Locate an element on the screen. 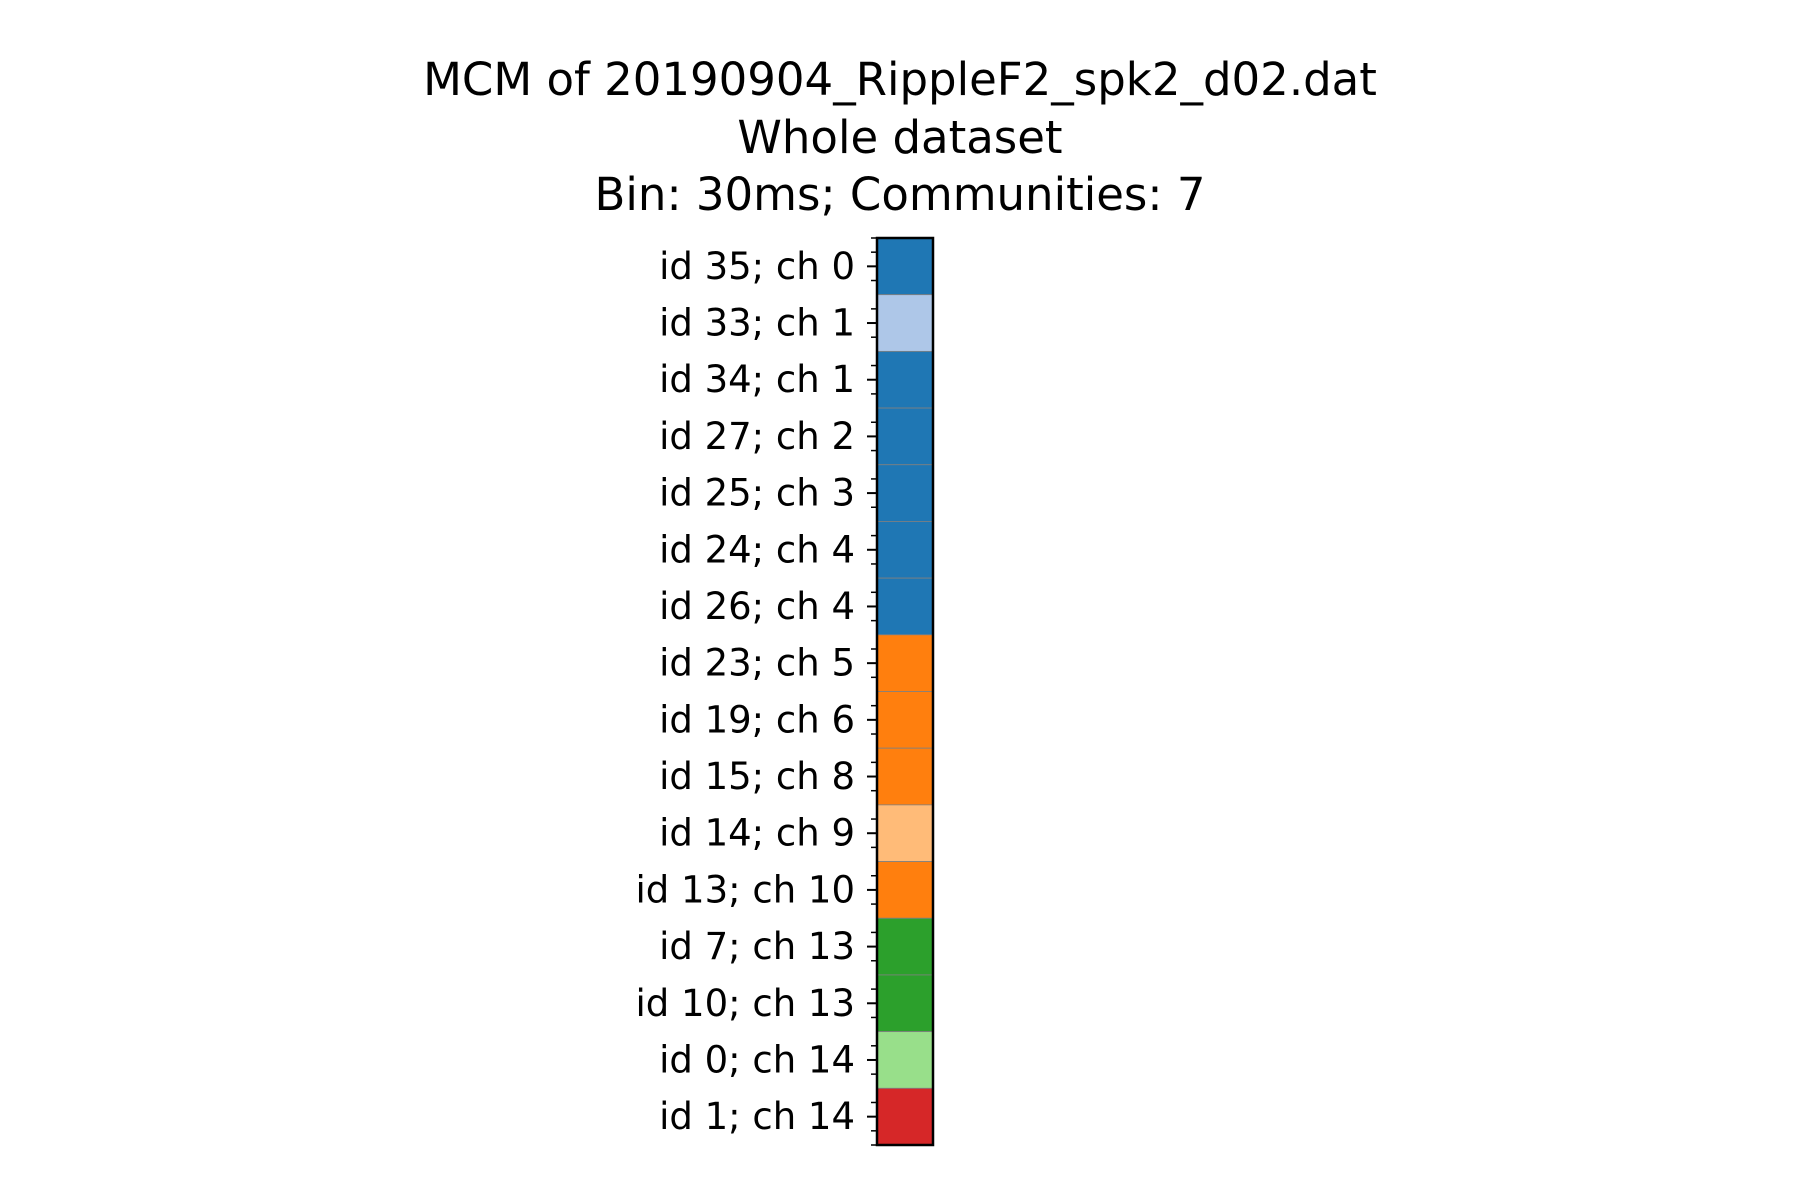  axes-frame is located at coordinates (905, 691).